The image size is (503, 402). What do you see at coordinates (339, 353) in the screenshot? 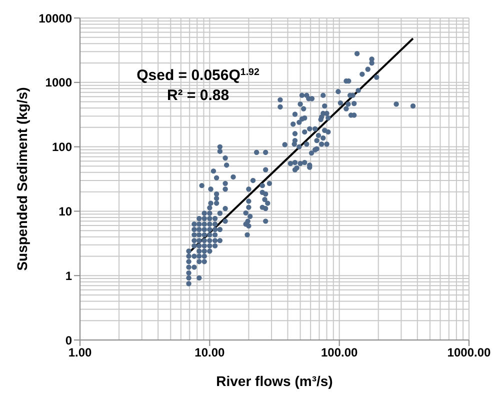
I see `x-tick-label: 100.00` at bounding box center [339, 353].